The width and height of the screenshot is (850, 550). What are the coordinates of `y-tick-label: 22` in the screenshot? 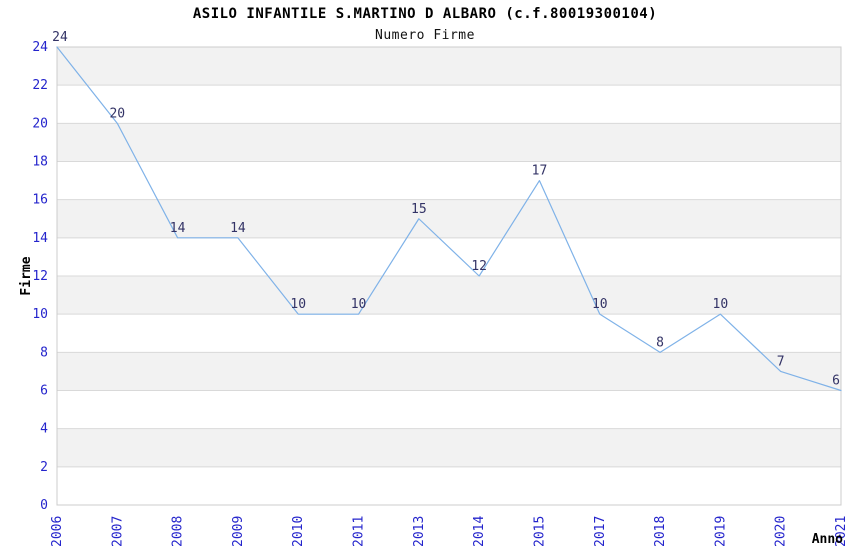 It's located at (40, 85).